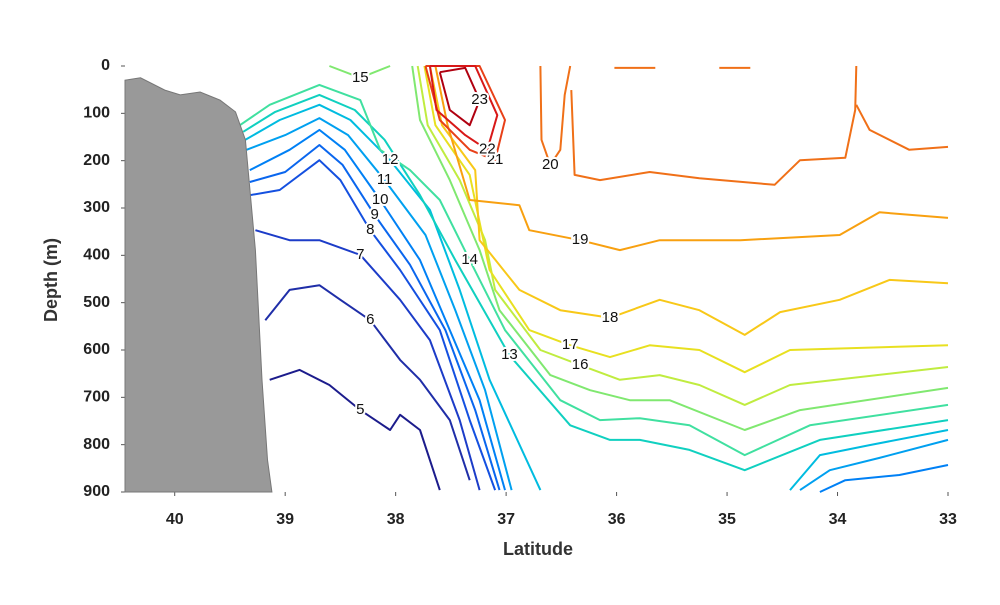  I want to click on land-mask, so click(198, 285).